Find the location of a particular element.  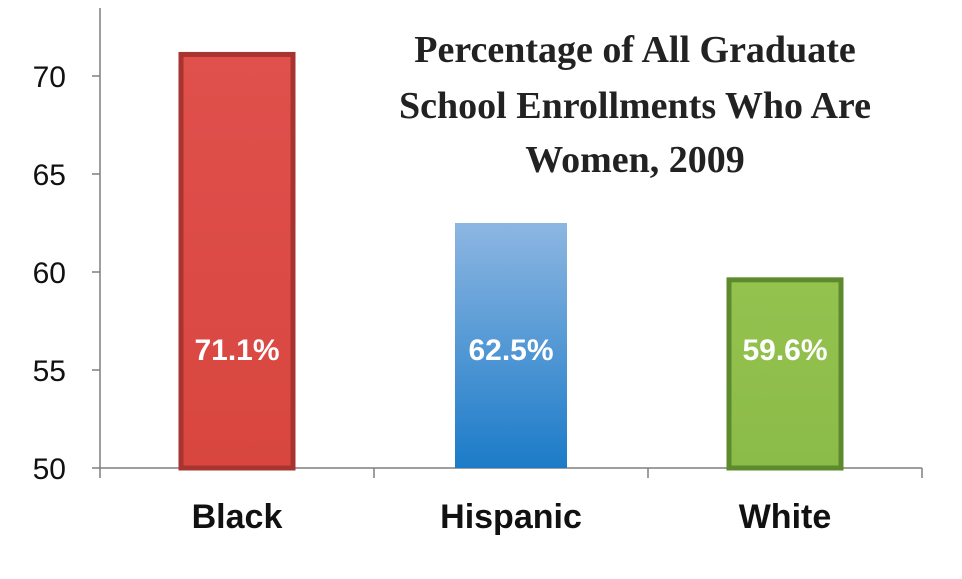

bar-hispanic is located at coordinates (511, 345).